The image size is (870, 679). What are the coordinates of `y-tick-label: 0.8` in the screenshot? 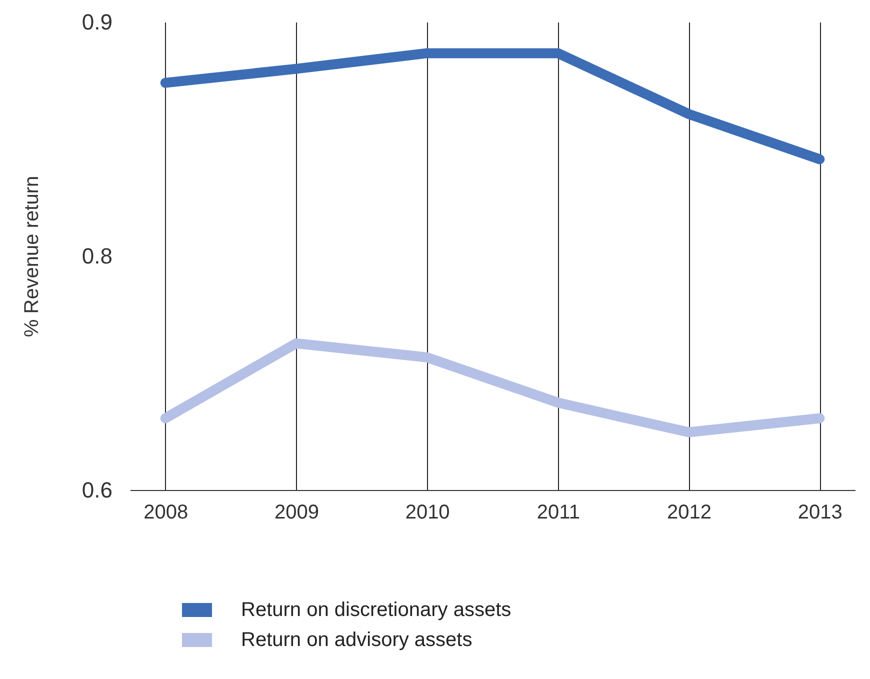 It's located at (97, 256).